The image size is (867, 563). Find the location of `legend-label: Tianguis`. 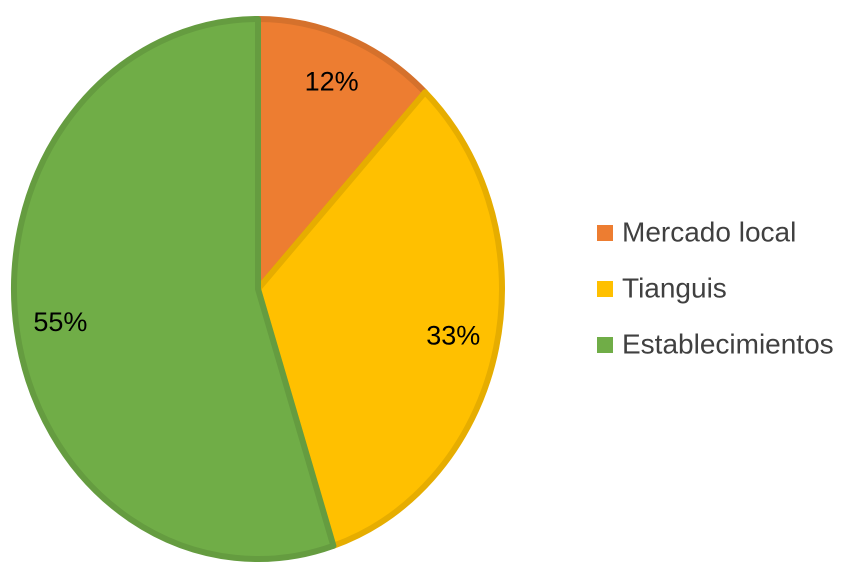

legend-label: Tianguis is located at coordinates (674, 287).